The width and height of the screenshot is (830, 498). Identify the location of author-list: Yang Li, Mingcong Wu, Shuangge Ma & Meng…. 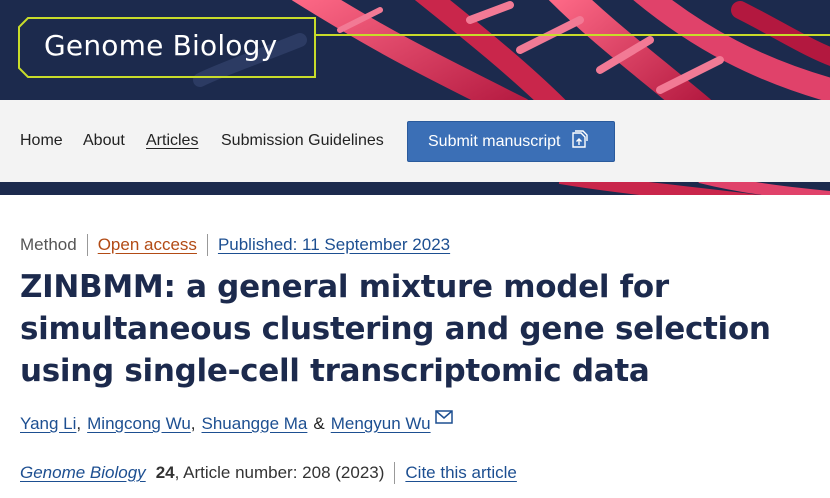
(236, 422).